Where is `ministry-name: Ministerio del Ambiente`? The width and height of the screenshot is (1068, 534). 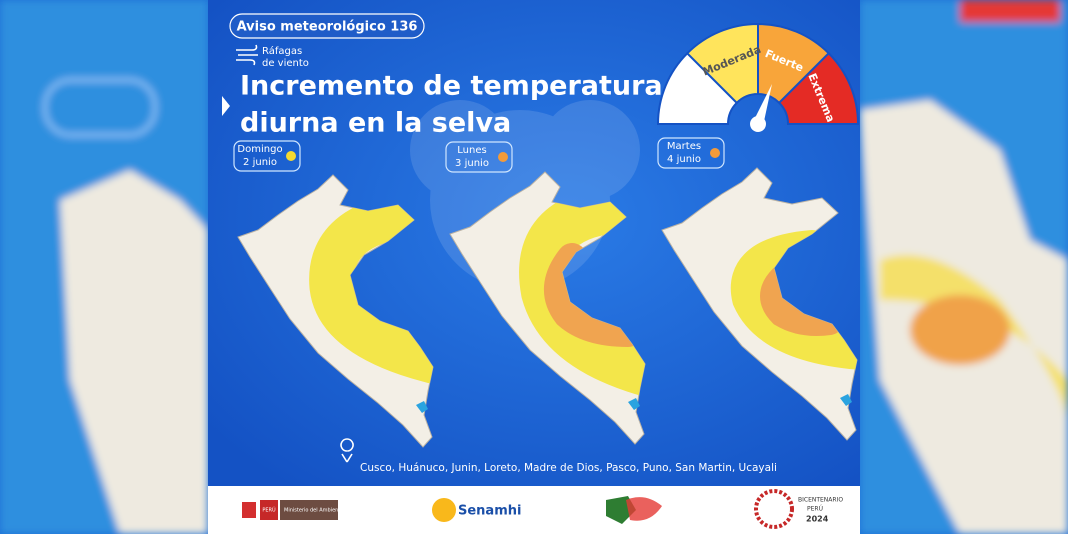
ministry-name: Ministerio del Ambiente is located at coordinates (313, 511).